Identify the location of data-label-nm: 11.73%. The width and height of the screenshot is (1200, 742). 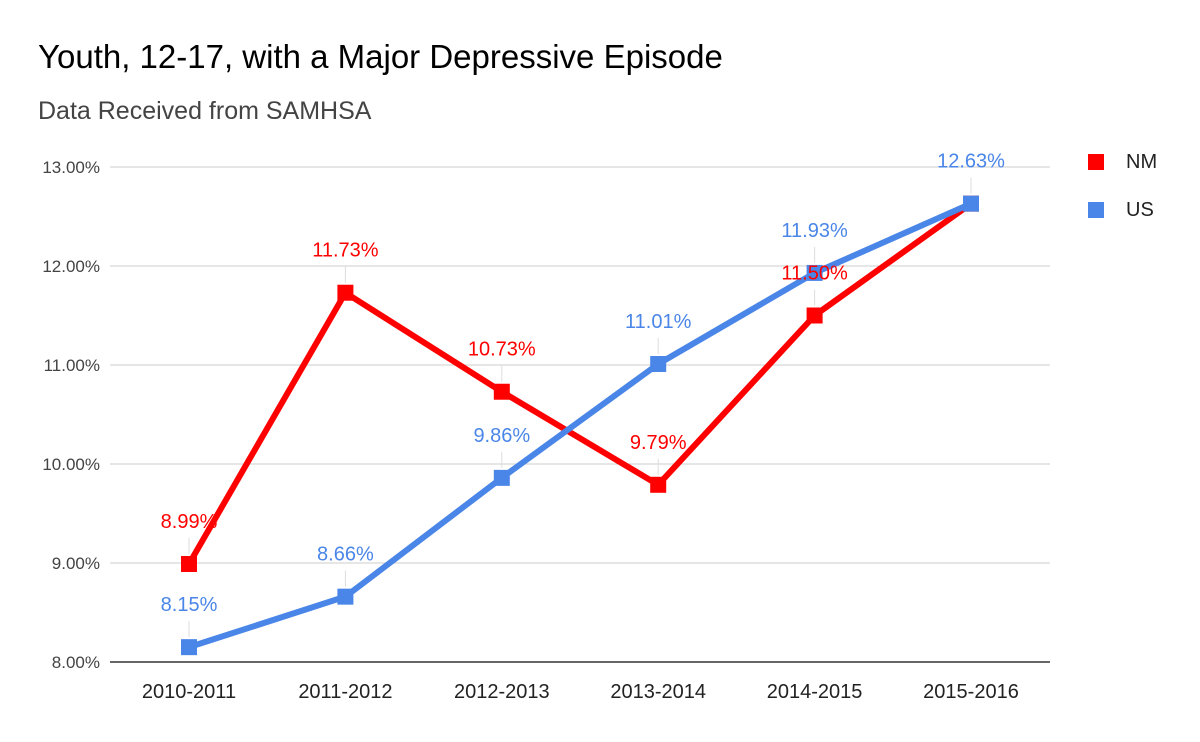
(345, 251).